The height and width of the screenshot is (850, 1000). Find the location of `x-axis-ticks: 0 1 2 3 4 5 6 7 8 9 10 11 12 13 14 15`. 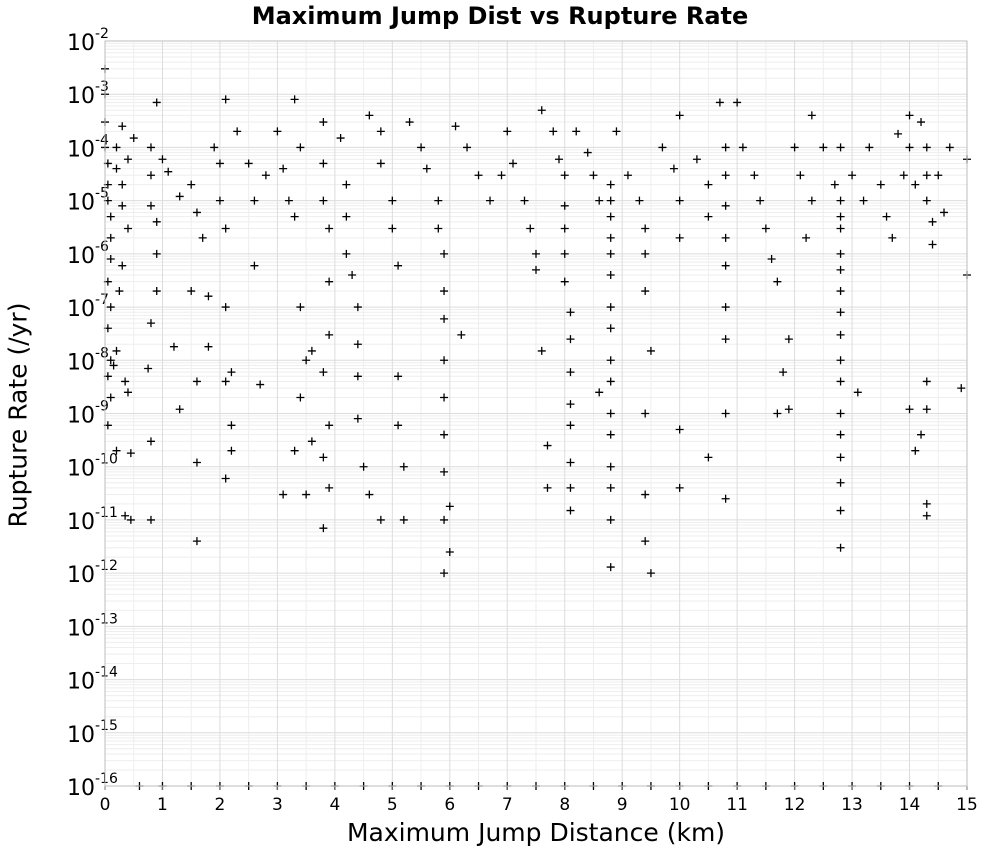

x-axis-ticks: 0 1 2 3 4 5 6 7 8 9 10 11 12 13 14 15 is located at coordinates (539, 800).